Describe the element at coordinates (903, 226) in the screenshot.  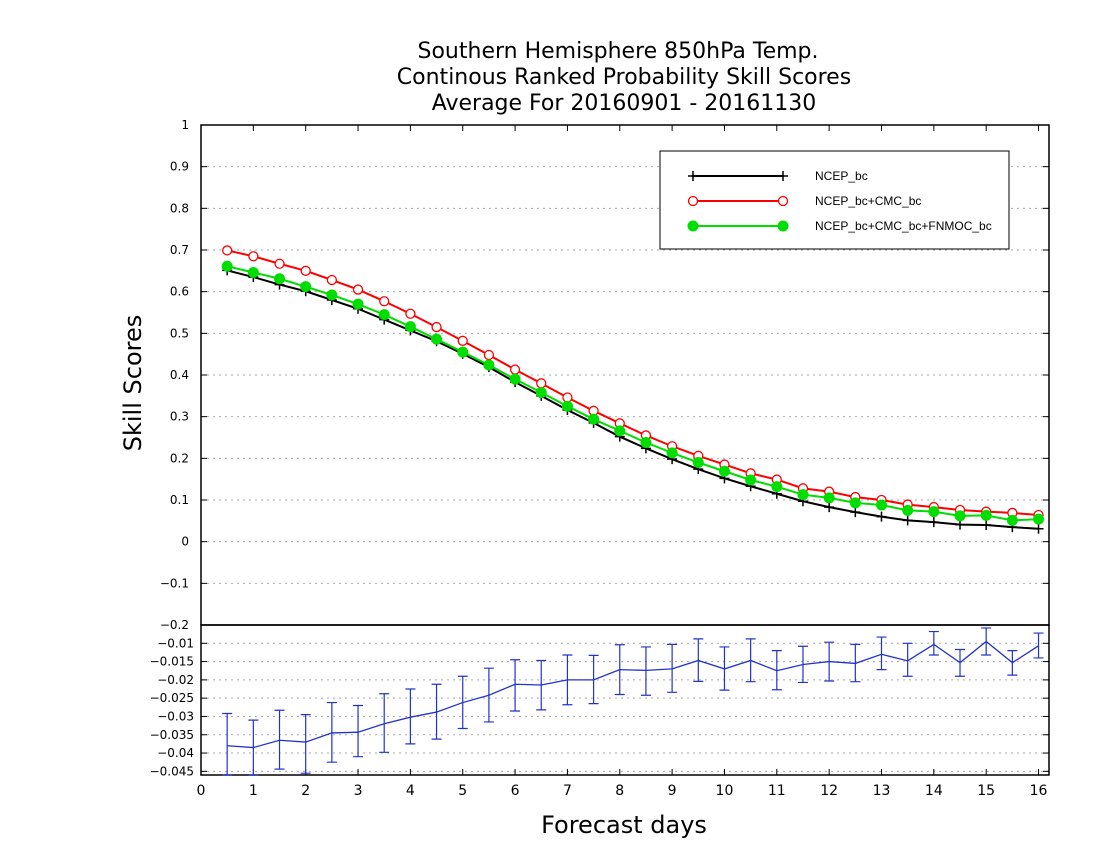
I see `legend-label: NCEP_bc+CMC_bc+FNMOC_bc` at that location.